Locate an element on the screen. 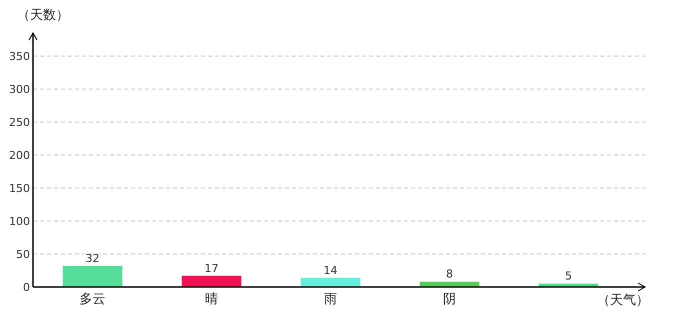 Image resolution: width=680 pixels, height=320 pixels. y-tick-label: 100 is located at coordinates (19, 221).